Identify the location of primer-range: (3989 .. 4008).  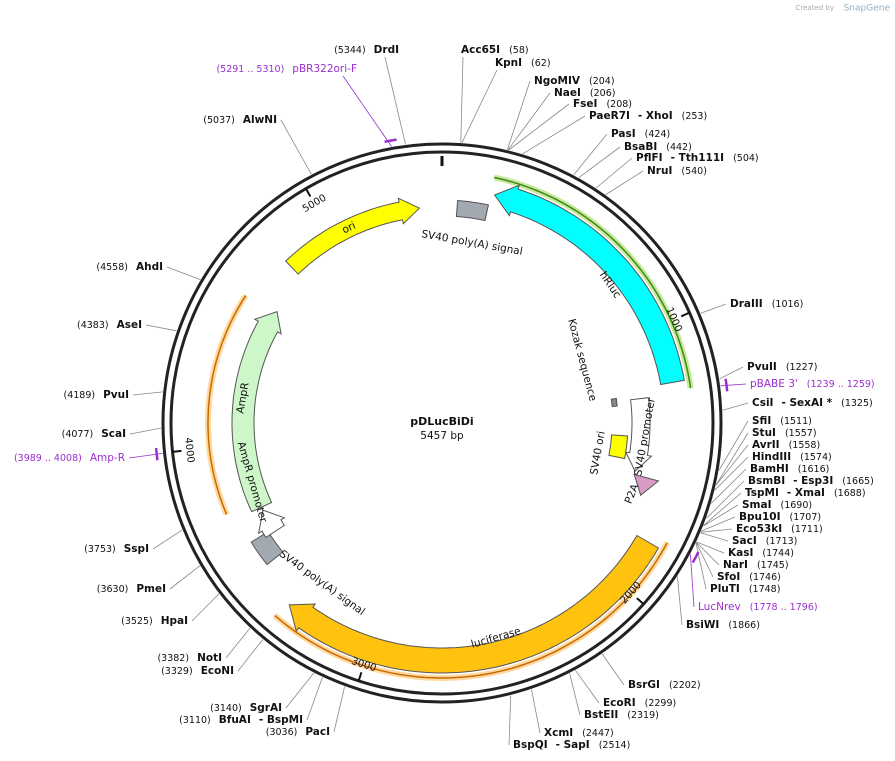
(48, 458).